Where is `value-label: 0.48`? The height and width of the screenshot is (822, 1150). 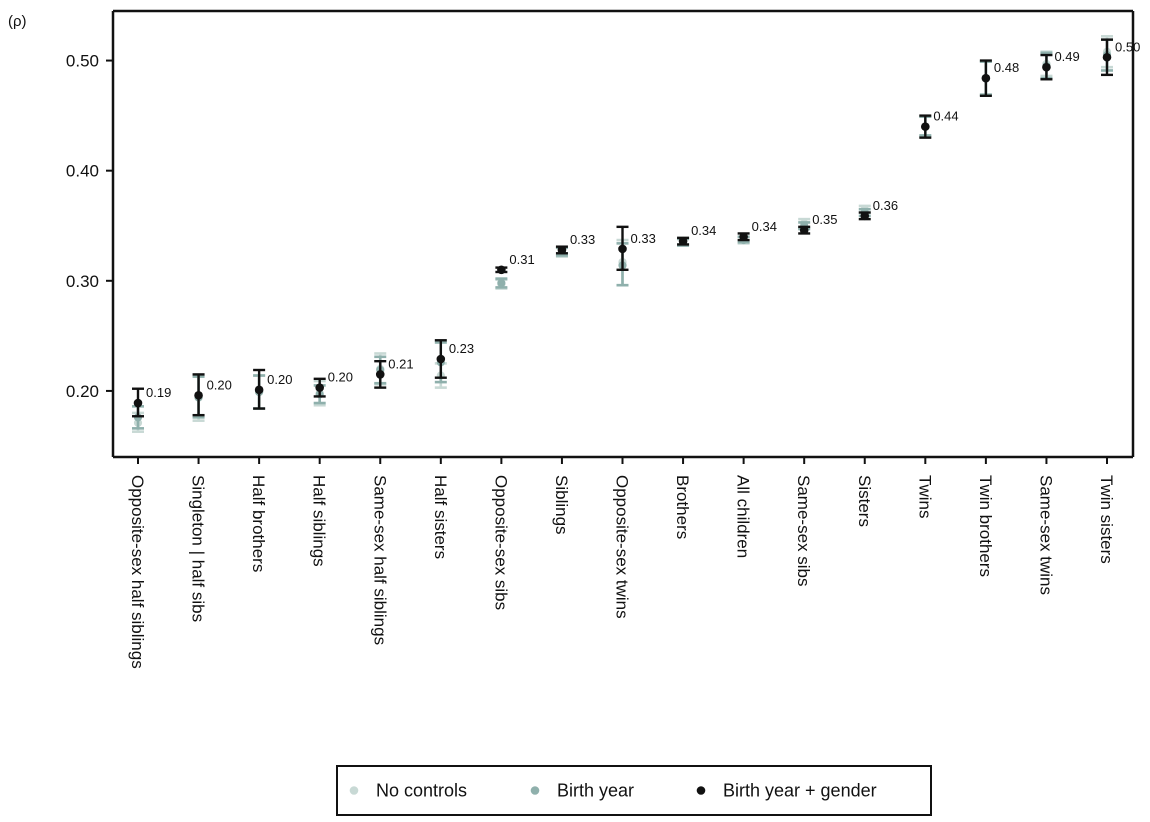
value-label: 0.48 is located at coordinates (1006, 67).